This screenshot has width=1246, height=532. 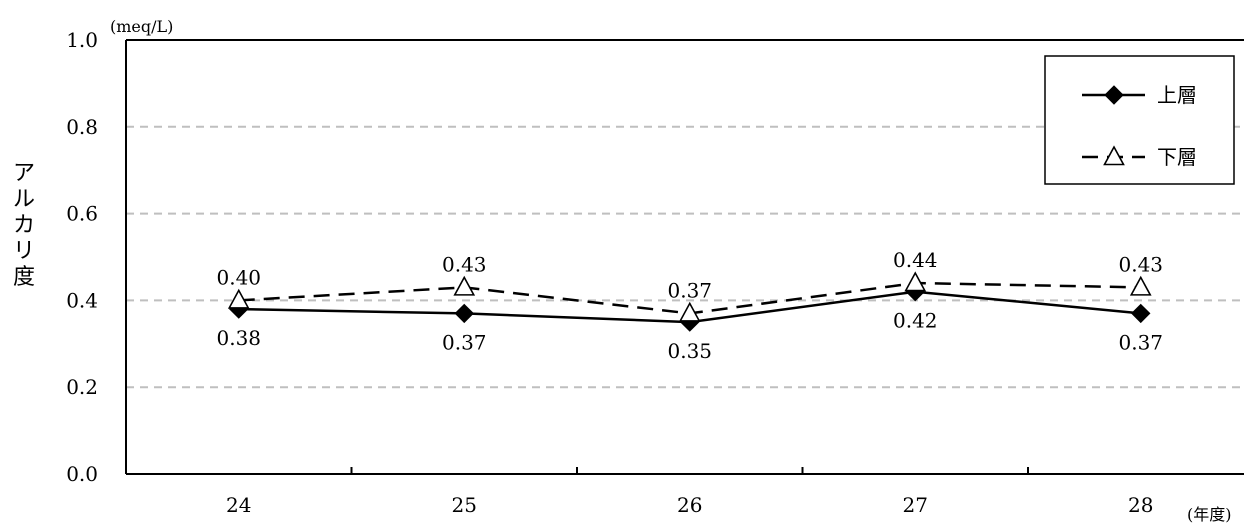 What do you see at coordinates (82, 214) in the screenshot?
I see `y-tick-label: 0.6` at bounding box center [82, 214].